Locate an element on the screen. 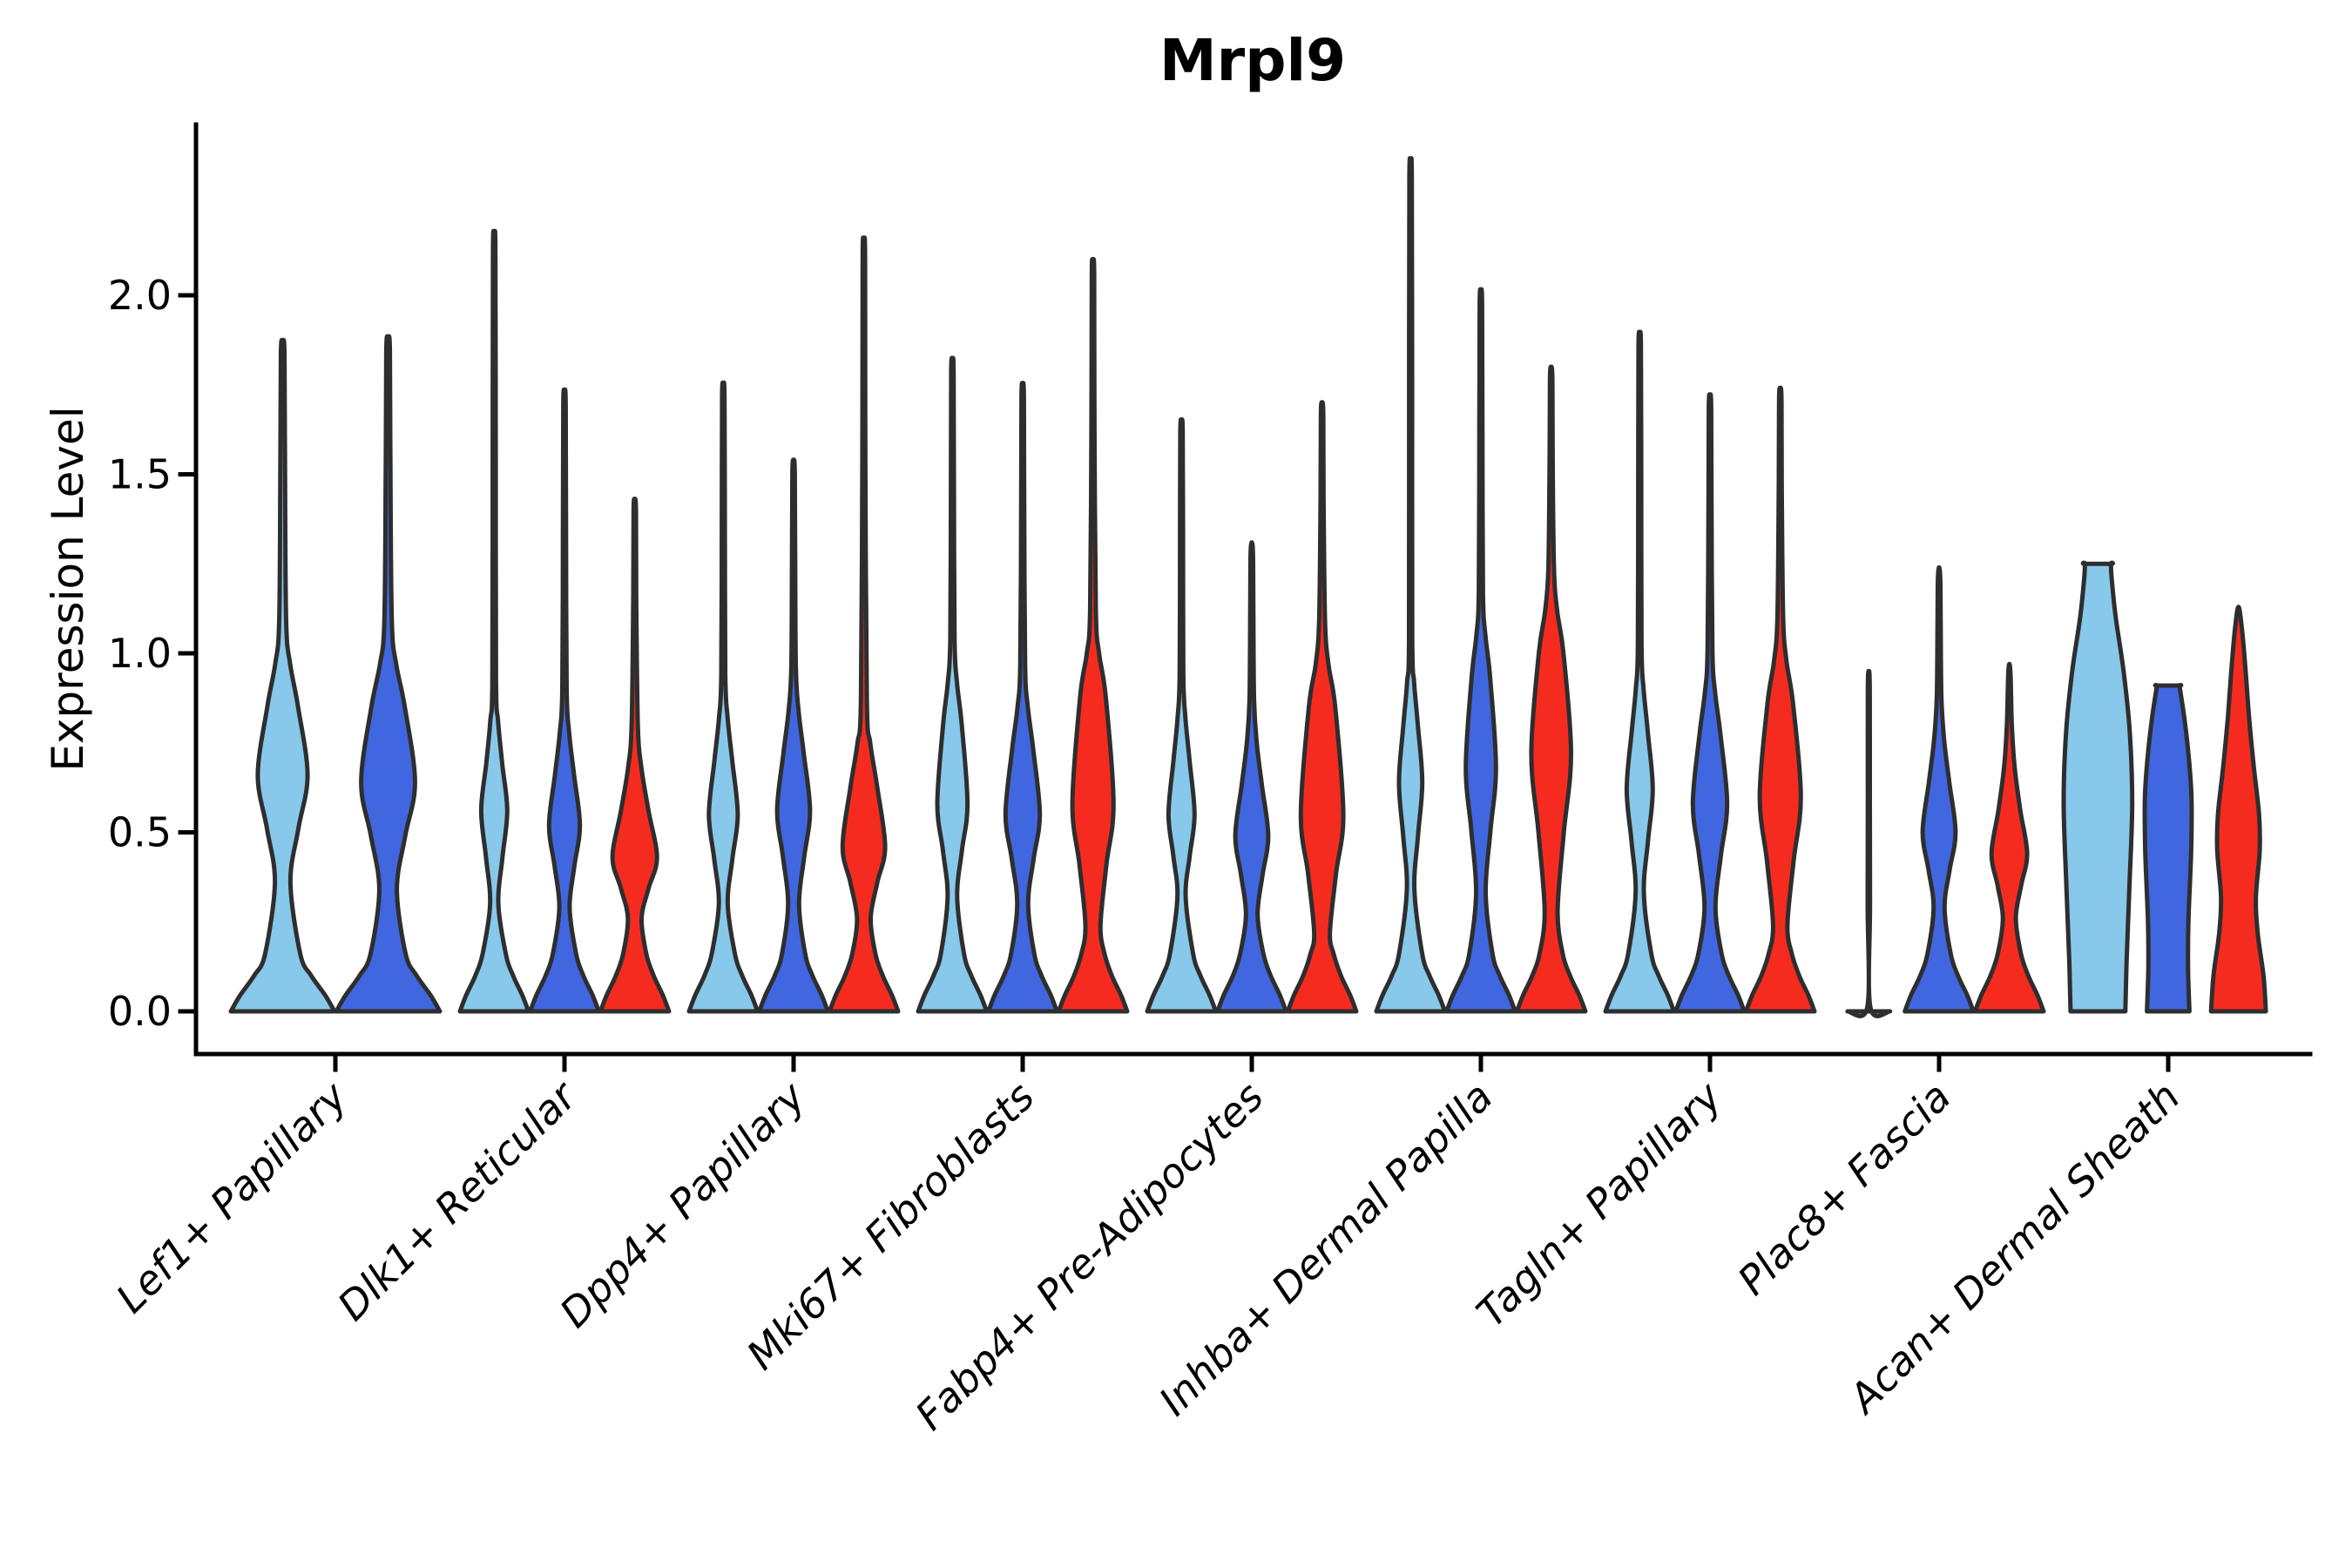 Image resolution: width=2352 pixels, height=1568 pixels. violin-4-c2 is located at coordinates (1023, 697).